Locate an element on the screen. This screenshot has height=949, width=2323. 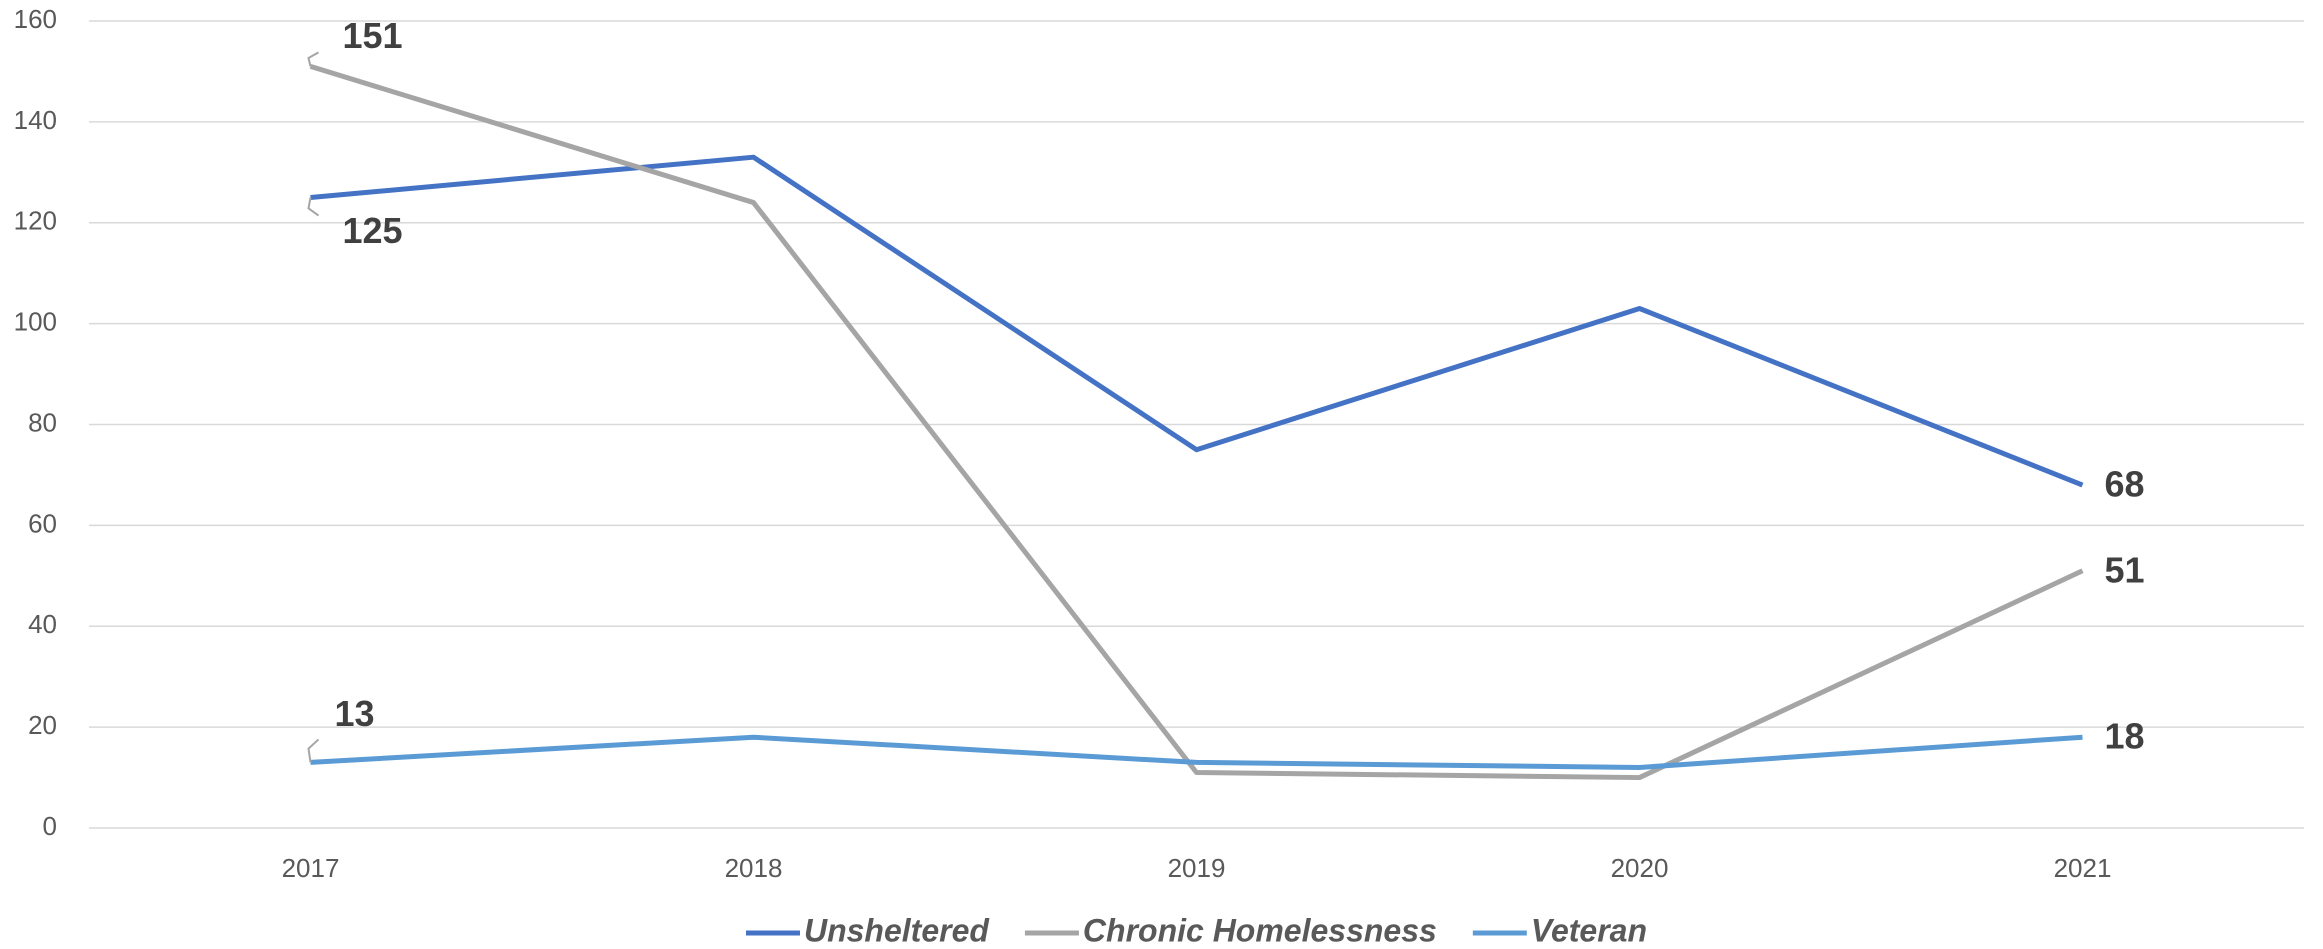
data-label: 18 is located at coordinates (2125, 736).